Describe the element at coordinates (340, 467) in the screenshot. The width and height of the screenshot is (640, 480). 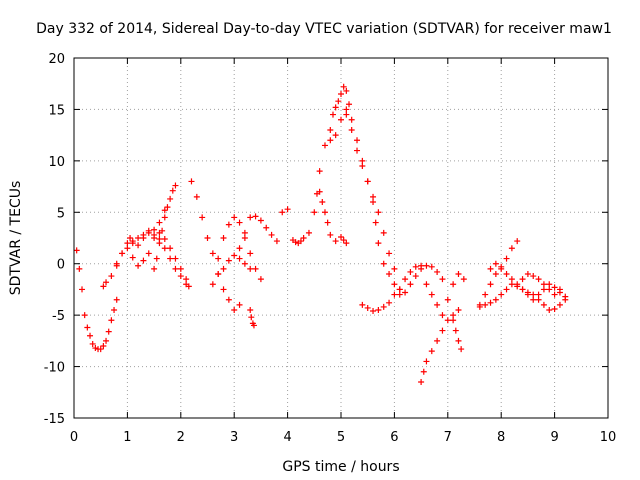
I see `x-axis-label: GPS time / hours` at that location.